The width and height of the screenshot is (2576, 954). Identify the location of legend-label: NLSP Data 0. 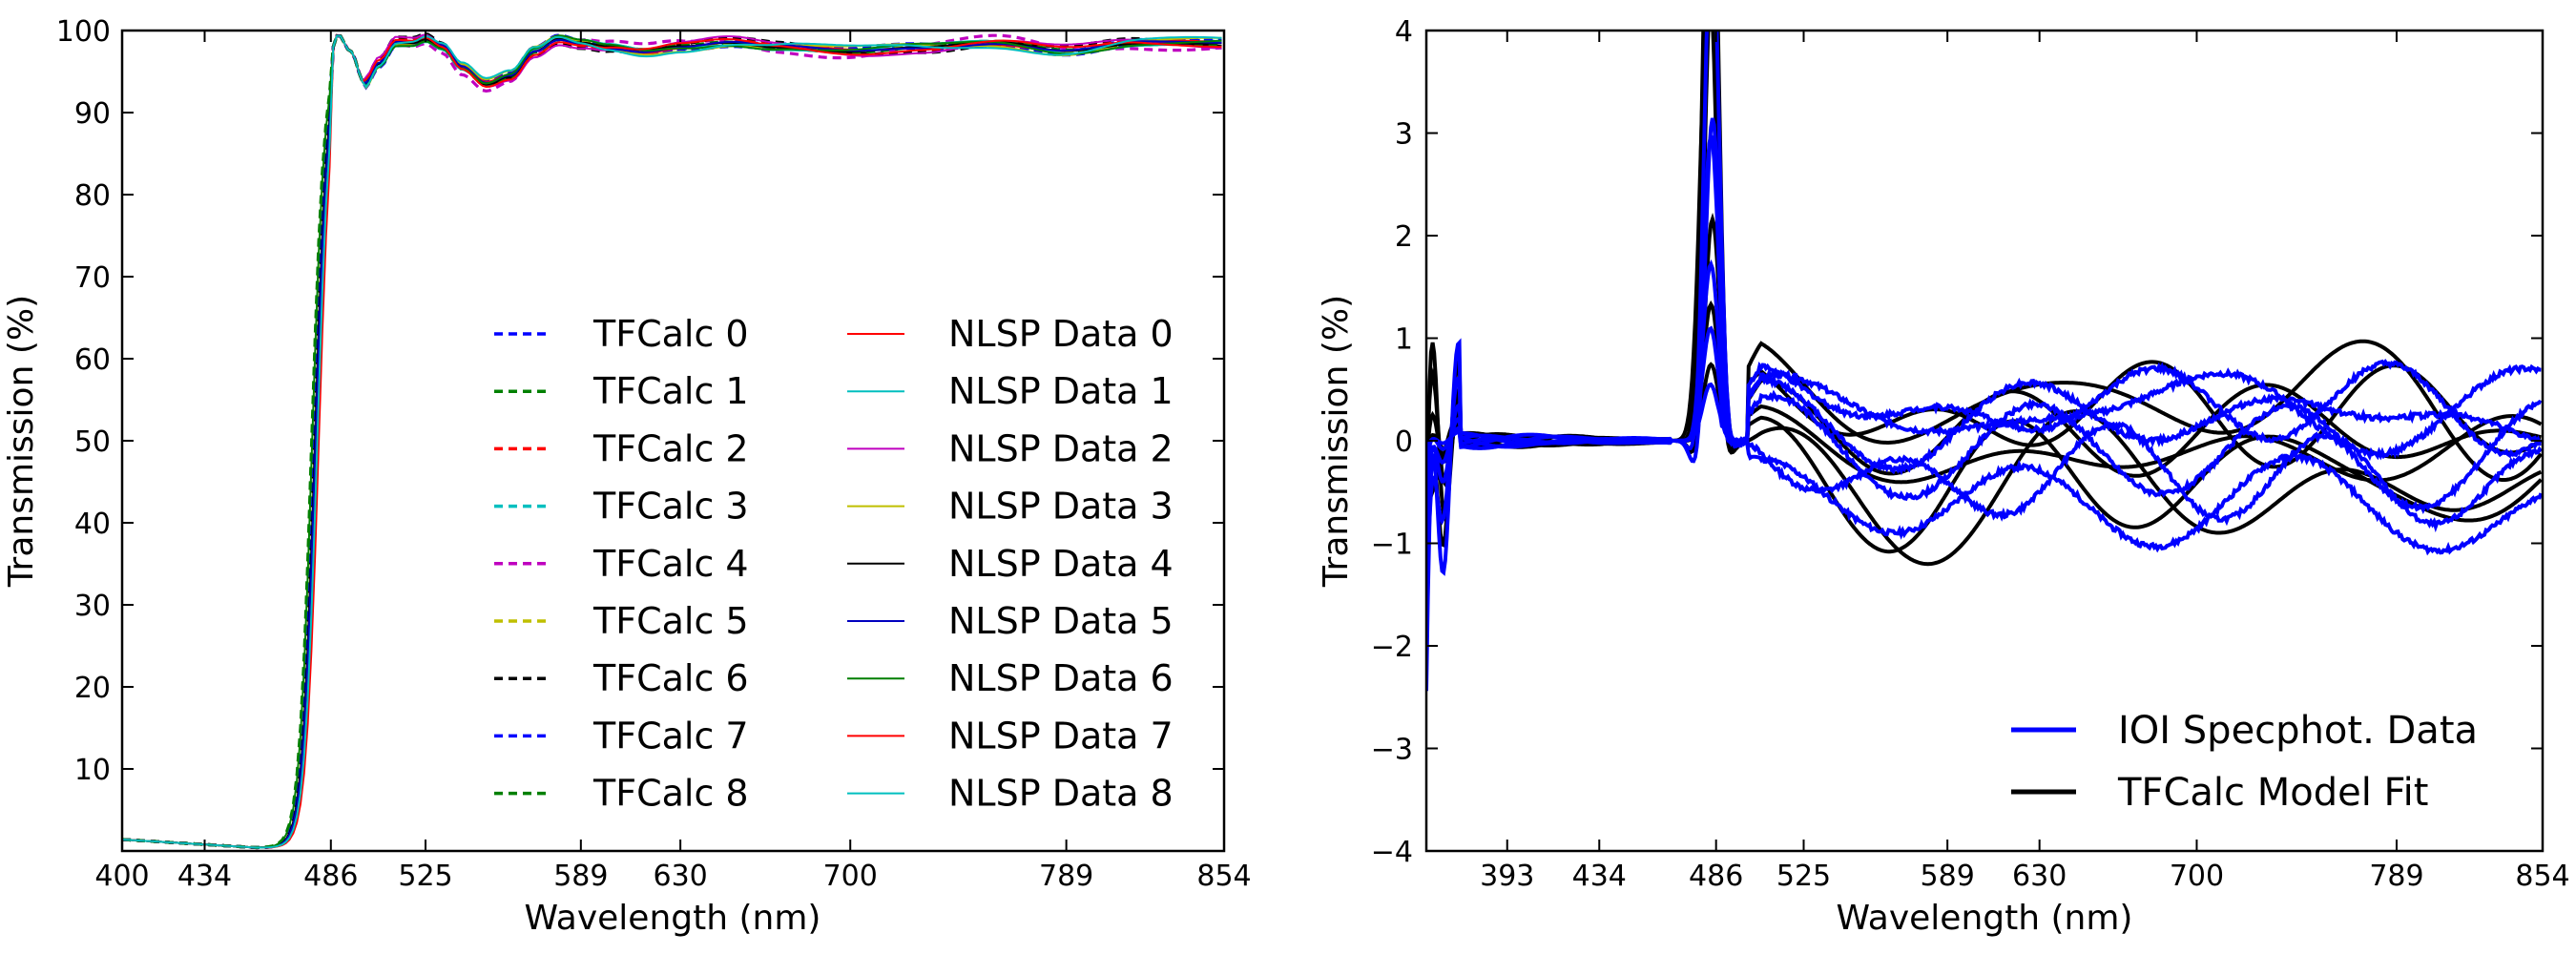
(1061, 334).